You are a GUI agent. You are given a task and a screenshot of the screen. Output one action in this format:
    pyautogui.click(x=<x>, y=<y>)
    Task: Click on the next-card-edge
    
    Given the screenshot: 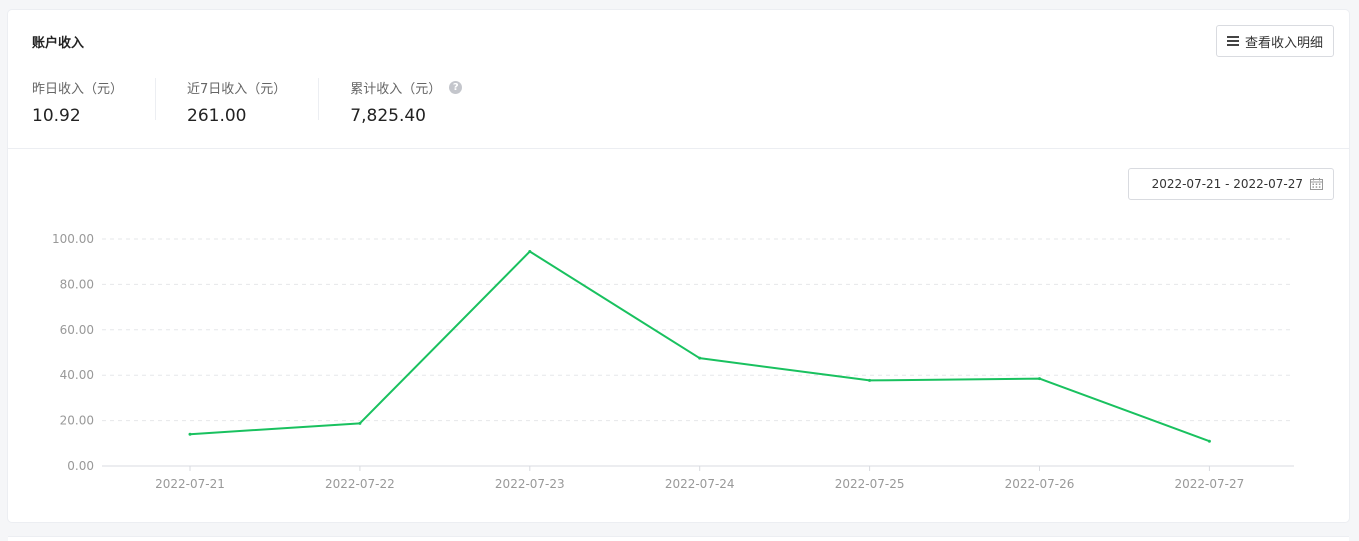 What is the action you would take?
    pyautogui.click(x=678, y=538)
    